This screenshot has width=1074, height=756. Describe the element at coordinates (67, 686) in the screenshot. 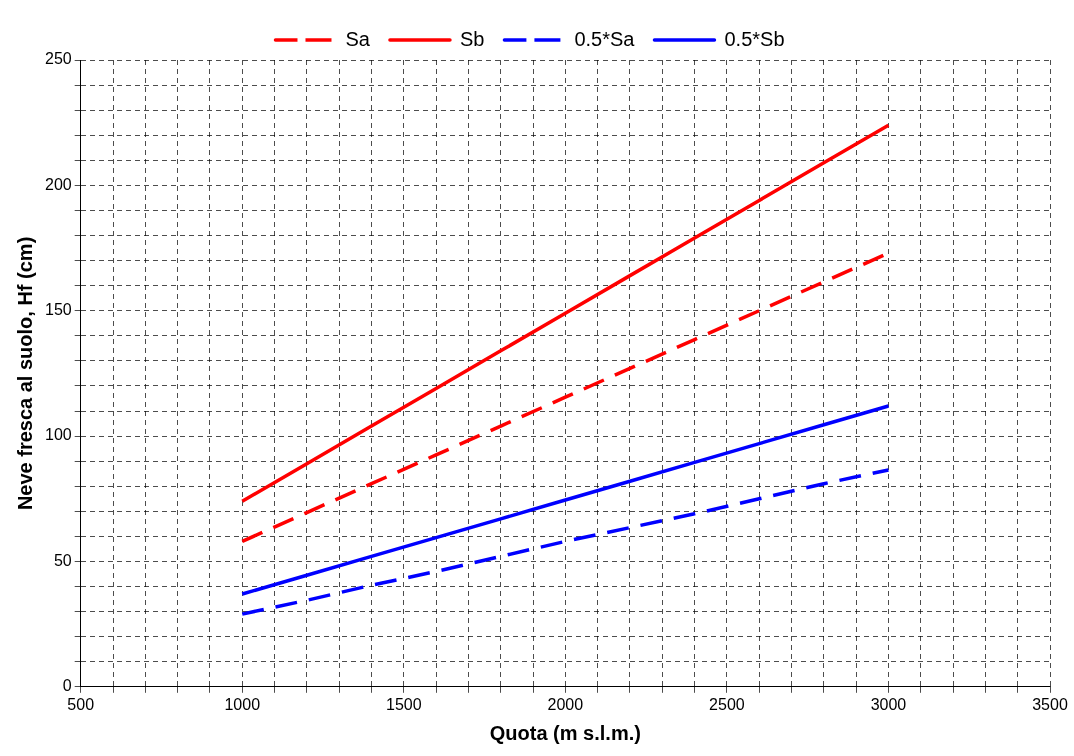

I see `y-tick-label: 0` at that location.